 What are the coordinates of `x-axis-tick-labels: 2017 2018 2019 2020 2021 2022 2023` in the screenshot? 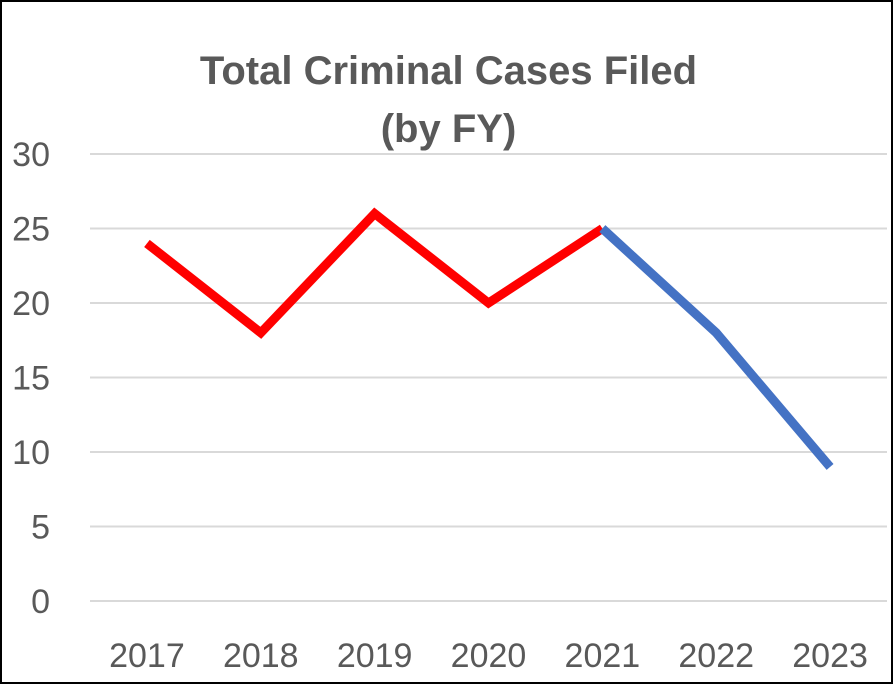 It's located at (488, 656).